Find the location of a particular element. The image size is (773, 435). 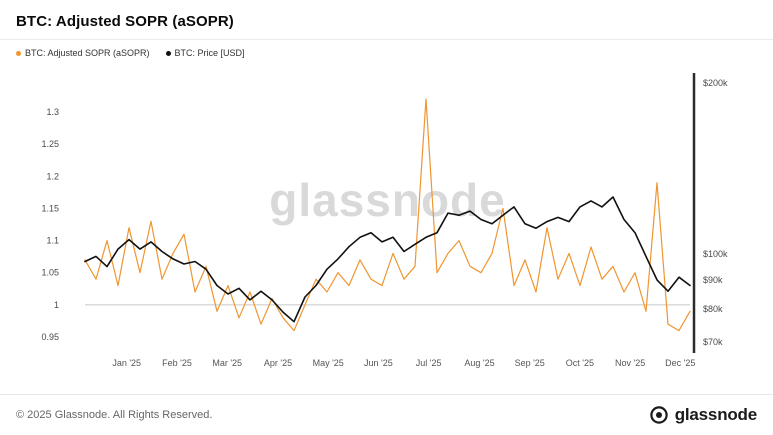

y-axis-right-tick: $100k is located at coordinates (715, 254).